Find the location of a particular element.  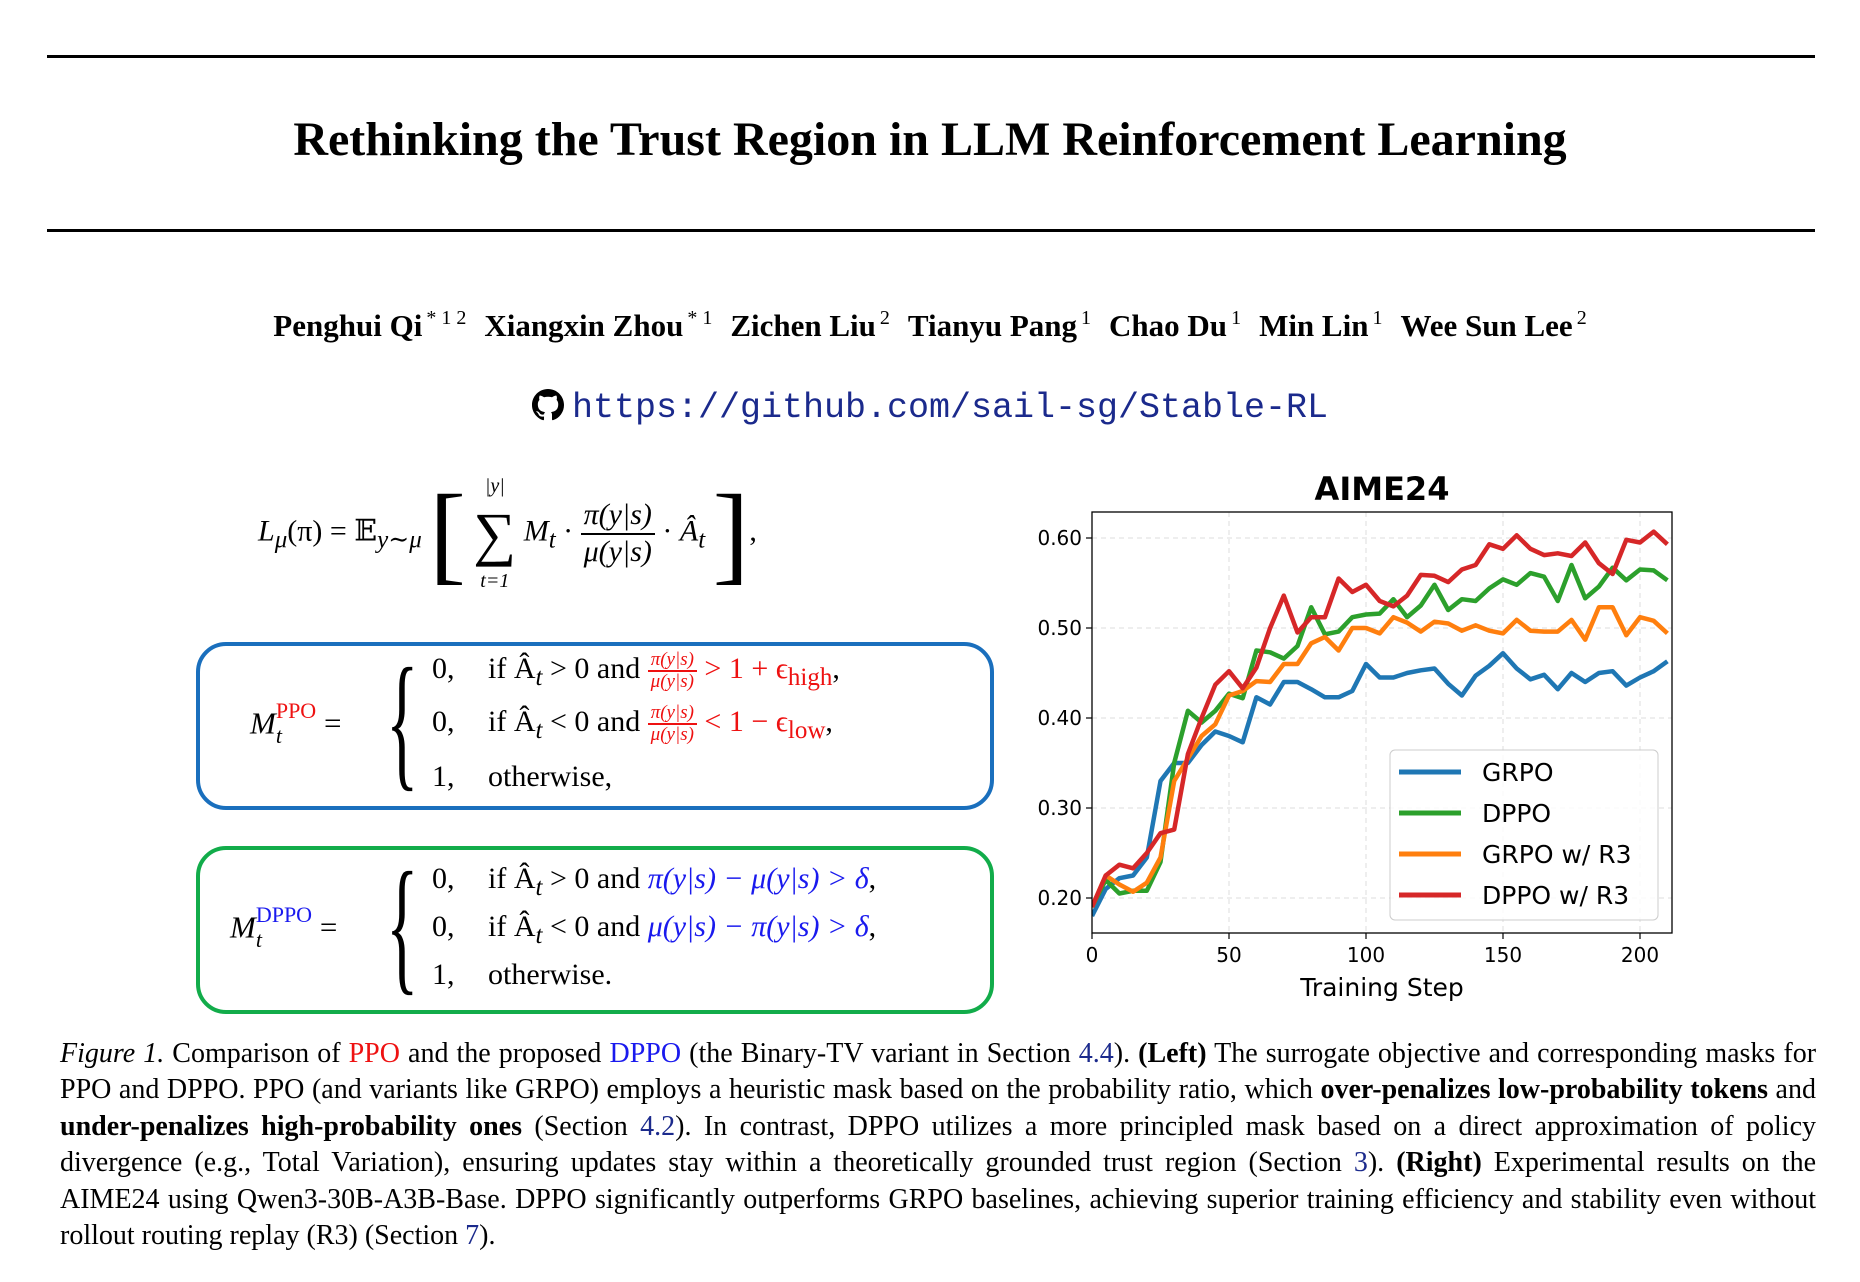

x-tick-label: 0 is located at coordinates (1092, 955).